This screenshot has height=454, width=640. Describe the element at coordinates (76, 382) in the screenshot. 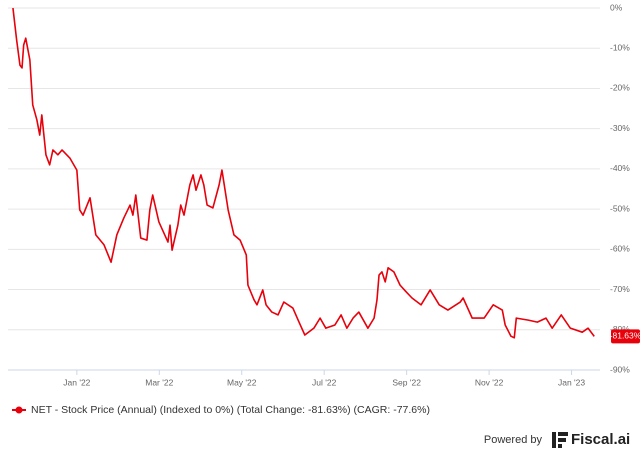

I see `x-tick-label: Jan '22` at that location.